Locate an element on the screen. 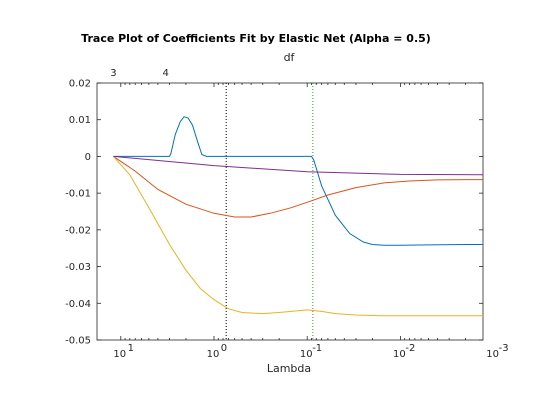 The height and width of the screenshot is (420, 560). y-tick-label: -0.01 is located at coordinates (78, 194).